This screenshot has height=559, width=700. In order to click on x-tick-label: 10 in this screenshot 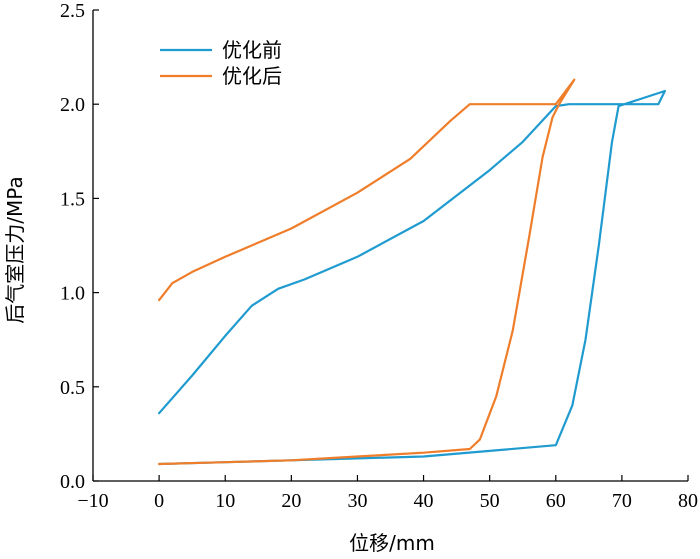, I will do `click(225, 501)`.